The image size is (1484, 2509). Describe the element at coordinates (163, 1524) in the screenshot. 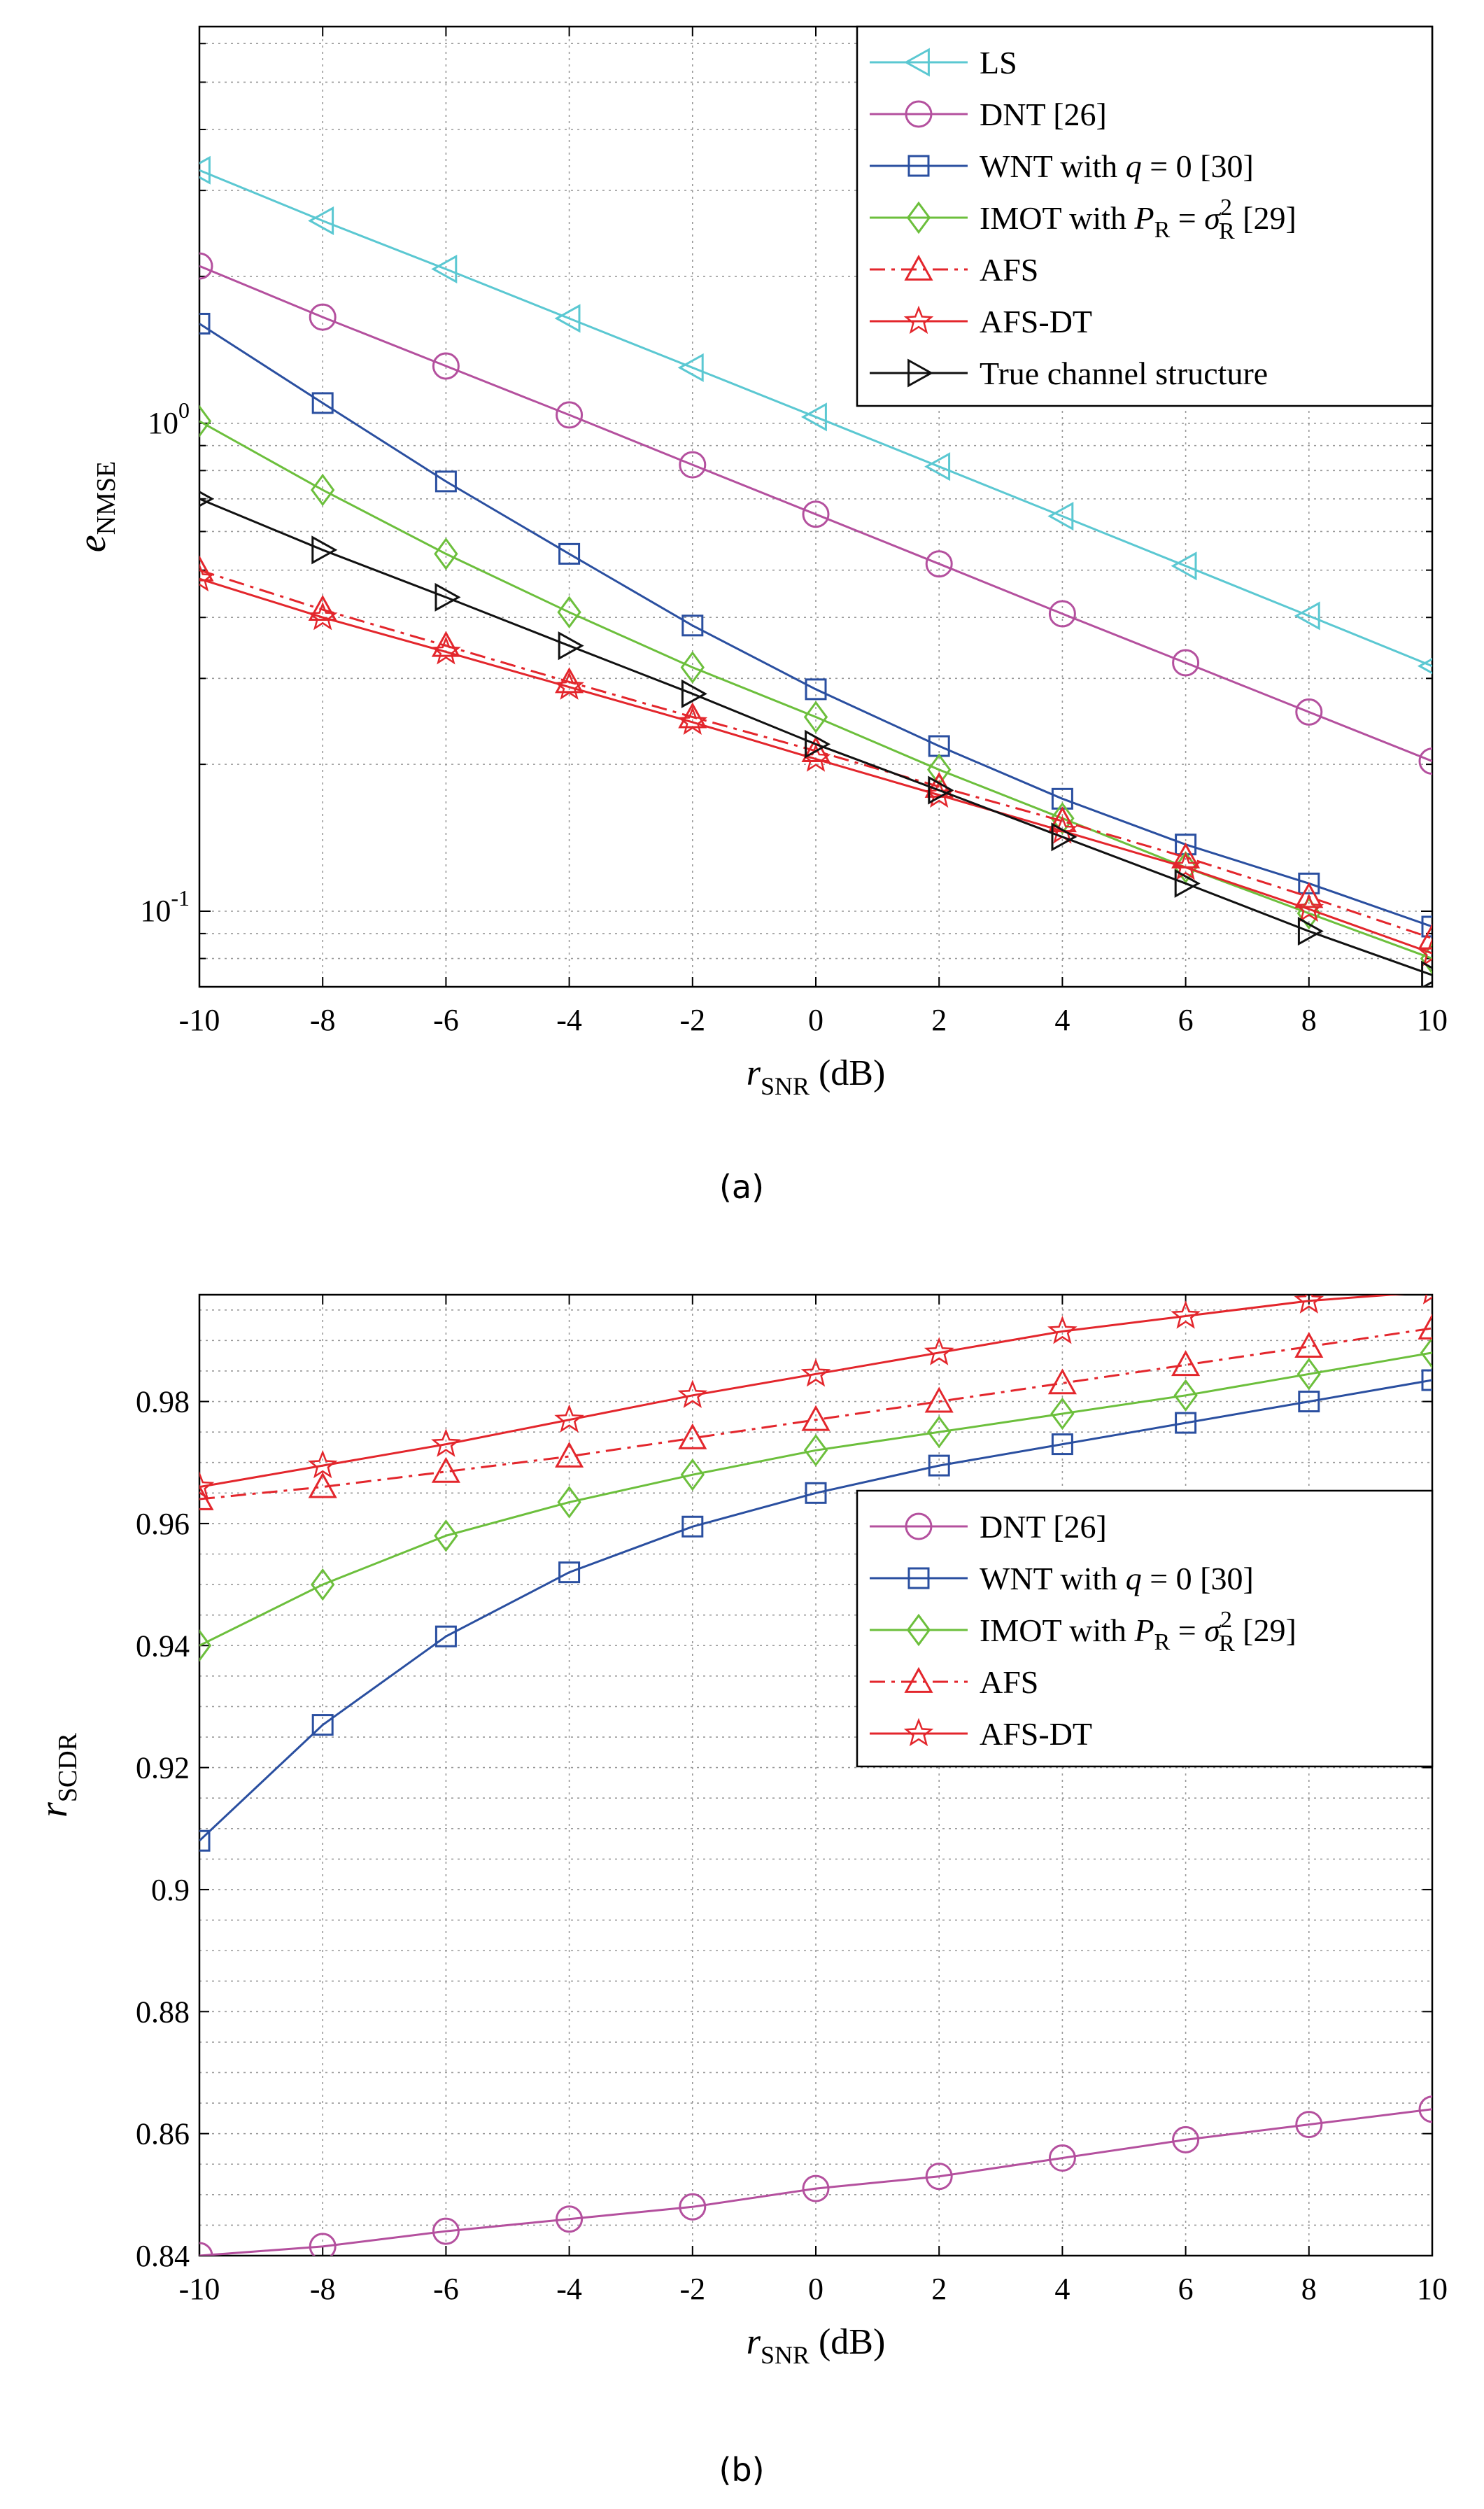

I see `y-tick-label: 0.96` at that location.